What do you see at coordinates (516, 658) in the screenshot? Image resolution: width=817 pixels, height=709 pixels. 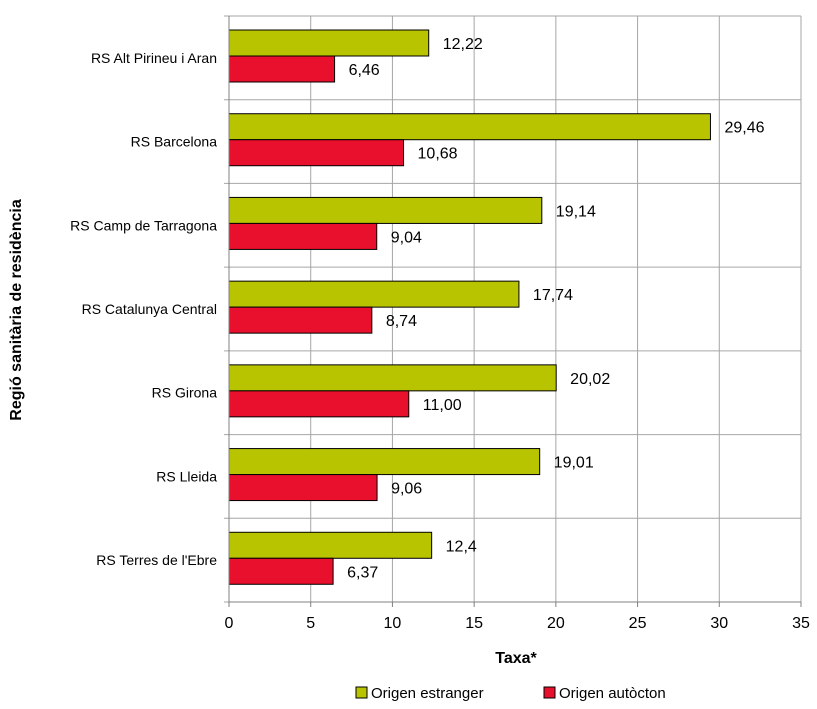 I see `x-axis-title: Taxa*` at bounding box center [516, 658].